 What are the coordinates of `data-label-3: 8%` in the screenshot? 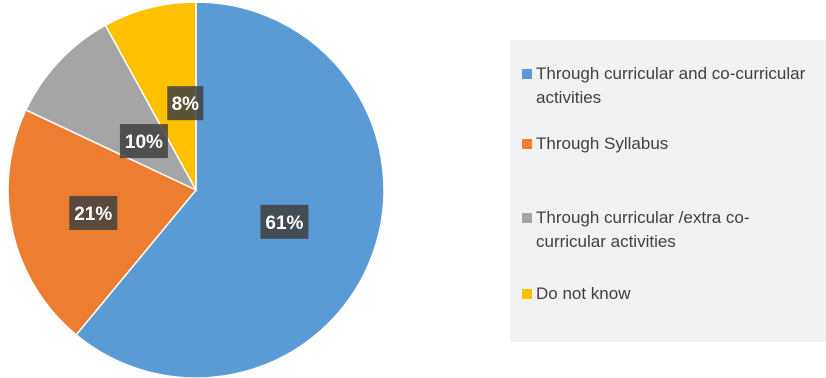 It's located at (186, 104).